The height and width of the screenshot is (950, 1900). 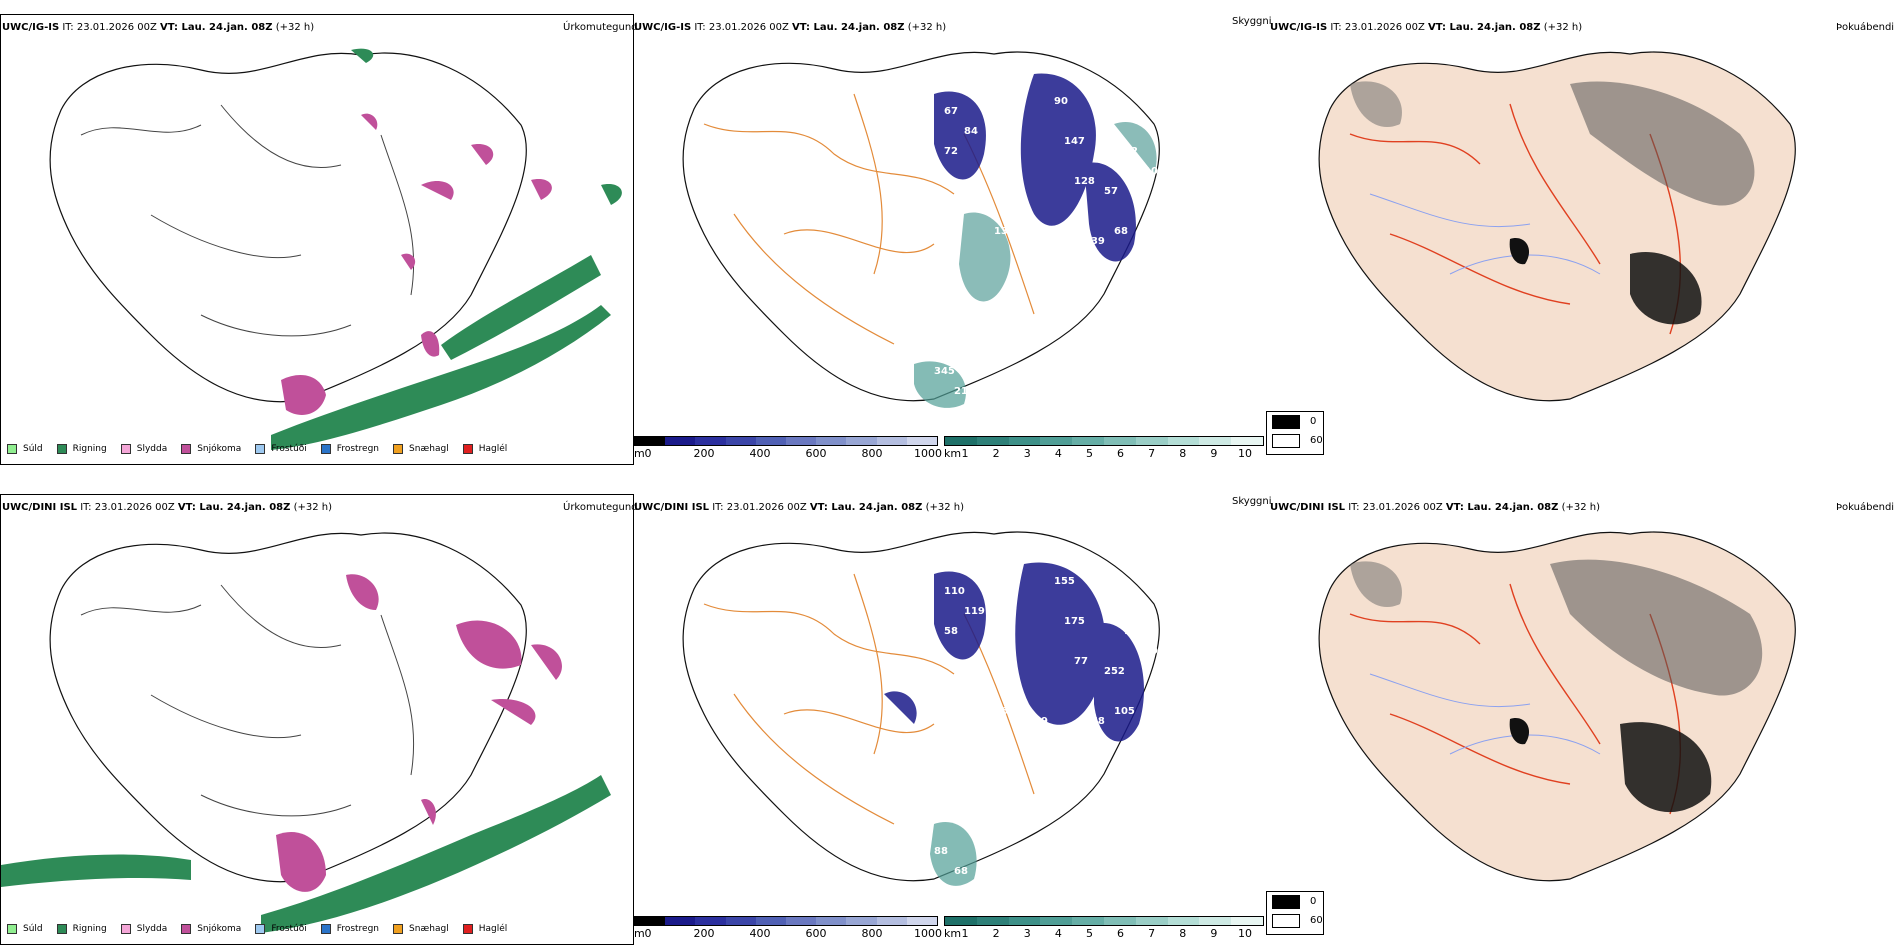 What do you see at coordinates (1154, 651) in the screenshot?
I see `visibility-value-label: 193` at bounding box center [1154, 651].